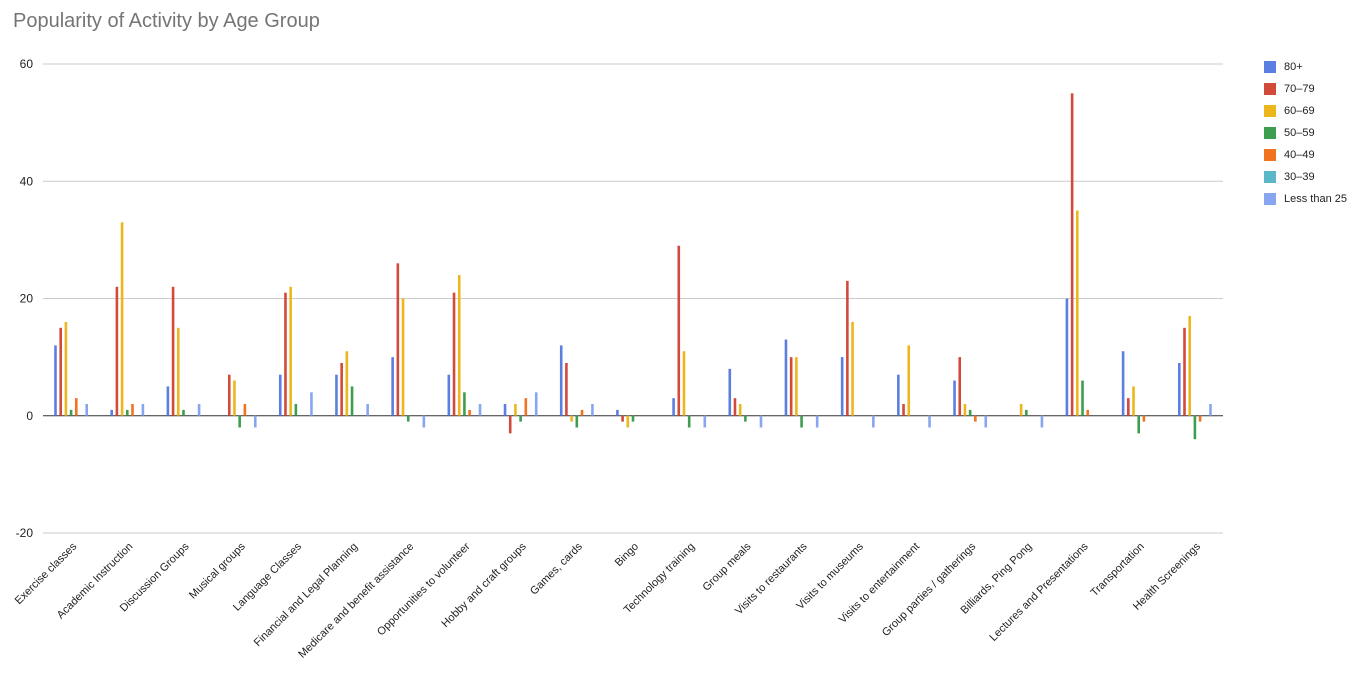 The height and width of the screenshot is (678, 1372). Describe the element at coordinates (424, 589) in the screenshot. I see `x-category-label: Opportunities to volunteer` at that location.